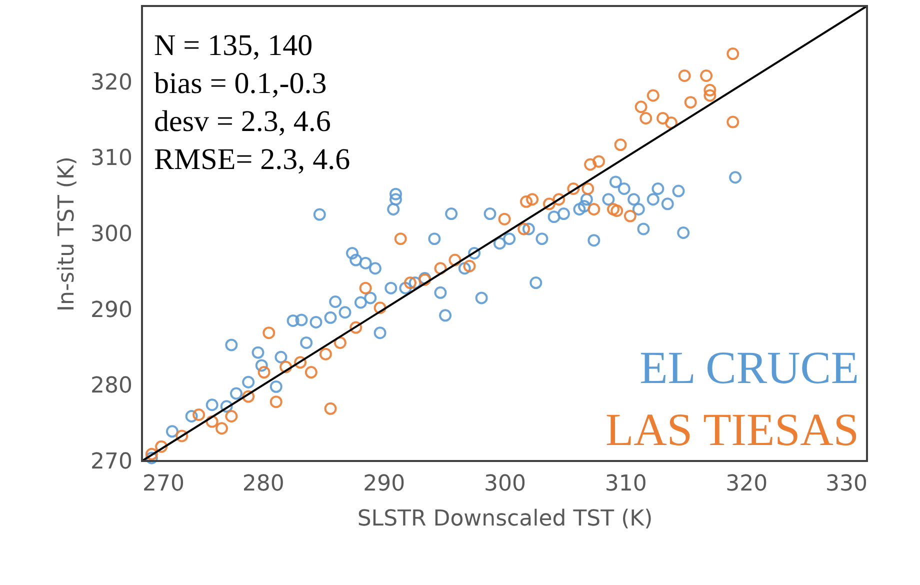  I want to click on x-tick-label: 320, so click(747, 484).